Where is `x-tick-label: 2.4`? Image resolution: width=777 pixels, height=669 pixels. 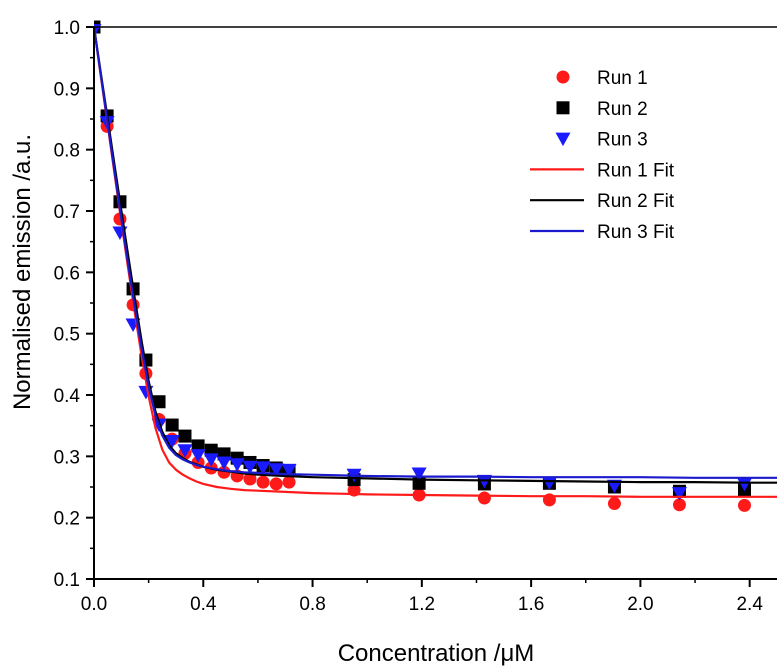 x-tick-label: 2.4 is located at coordinates (749, 604).